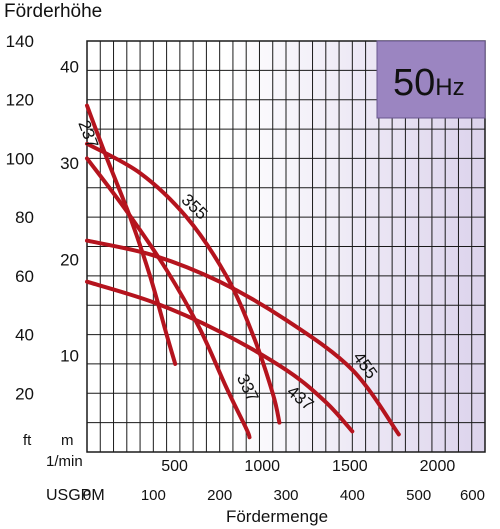  Describe the element at coordinates (262, 466) in the screenshot. I see `x-tick-lmin: 1000` at that location.